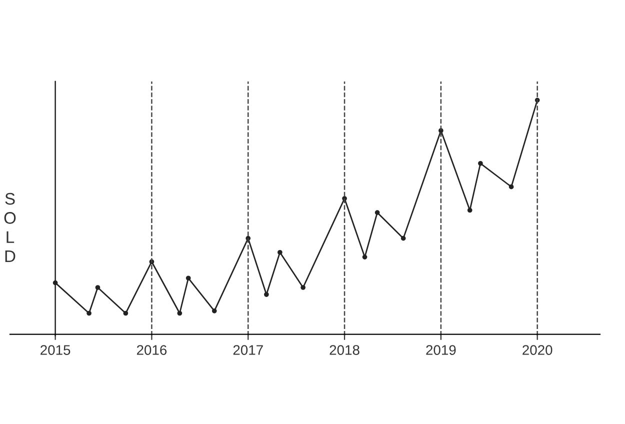 The width and height of the screenshot is (625, 424). Describe the element at coordinates (248, 350) in the screenshot. I see `x-tick-label: 2017` at that location.